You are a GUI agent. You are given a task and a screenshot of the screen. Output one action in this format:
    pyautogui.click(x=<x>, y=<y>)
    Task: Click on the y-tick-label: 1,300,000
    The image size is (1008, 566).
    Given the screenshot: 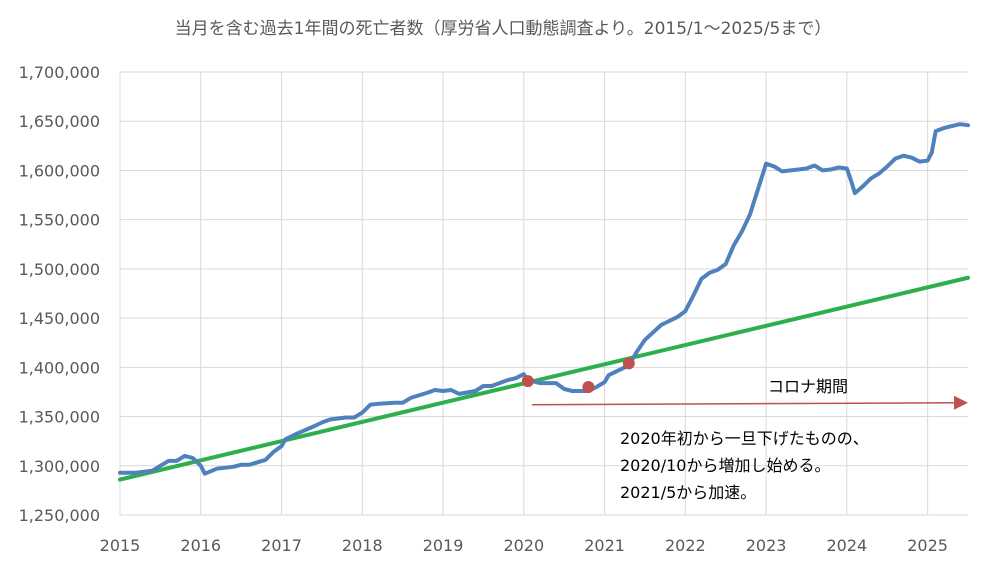 What is the action you would take?
    pyautogui.click(x=59, y=466)
    